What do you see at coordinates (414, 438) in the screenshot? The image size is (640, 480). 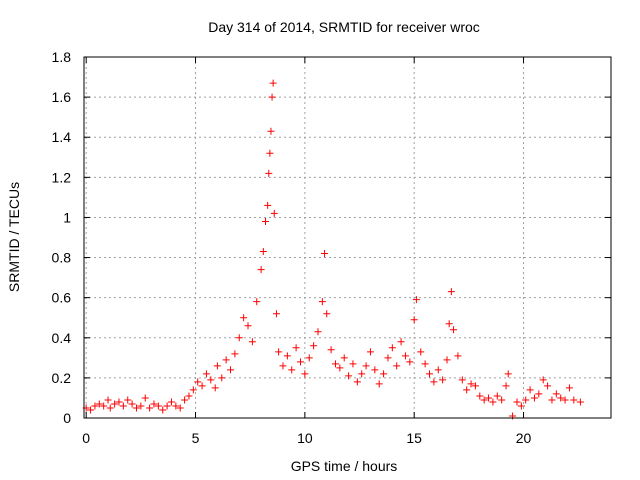 I see `x-tick-label: 15` at bounding box center [414, 438].